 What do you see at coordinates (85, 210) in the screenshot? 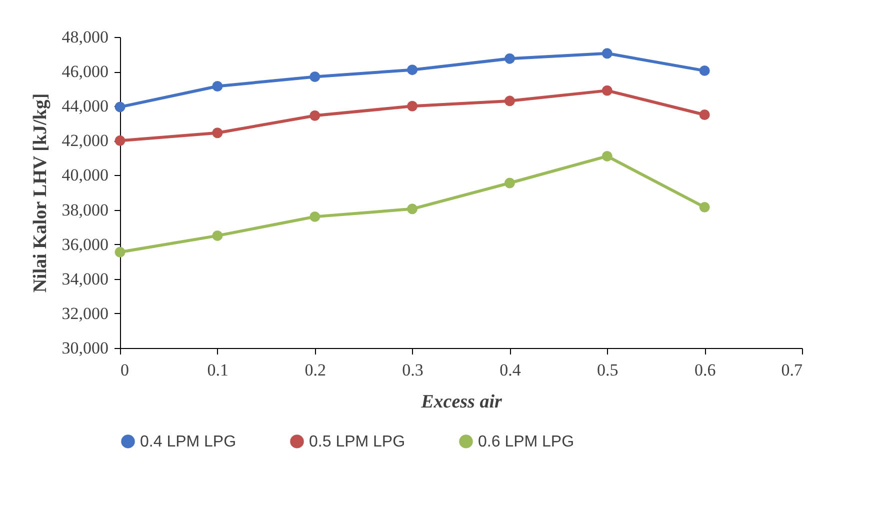
I see `y-tick-label: 38,000` at bounding box center [85, 210].